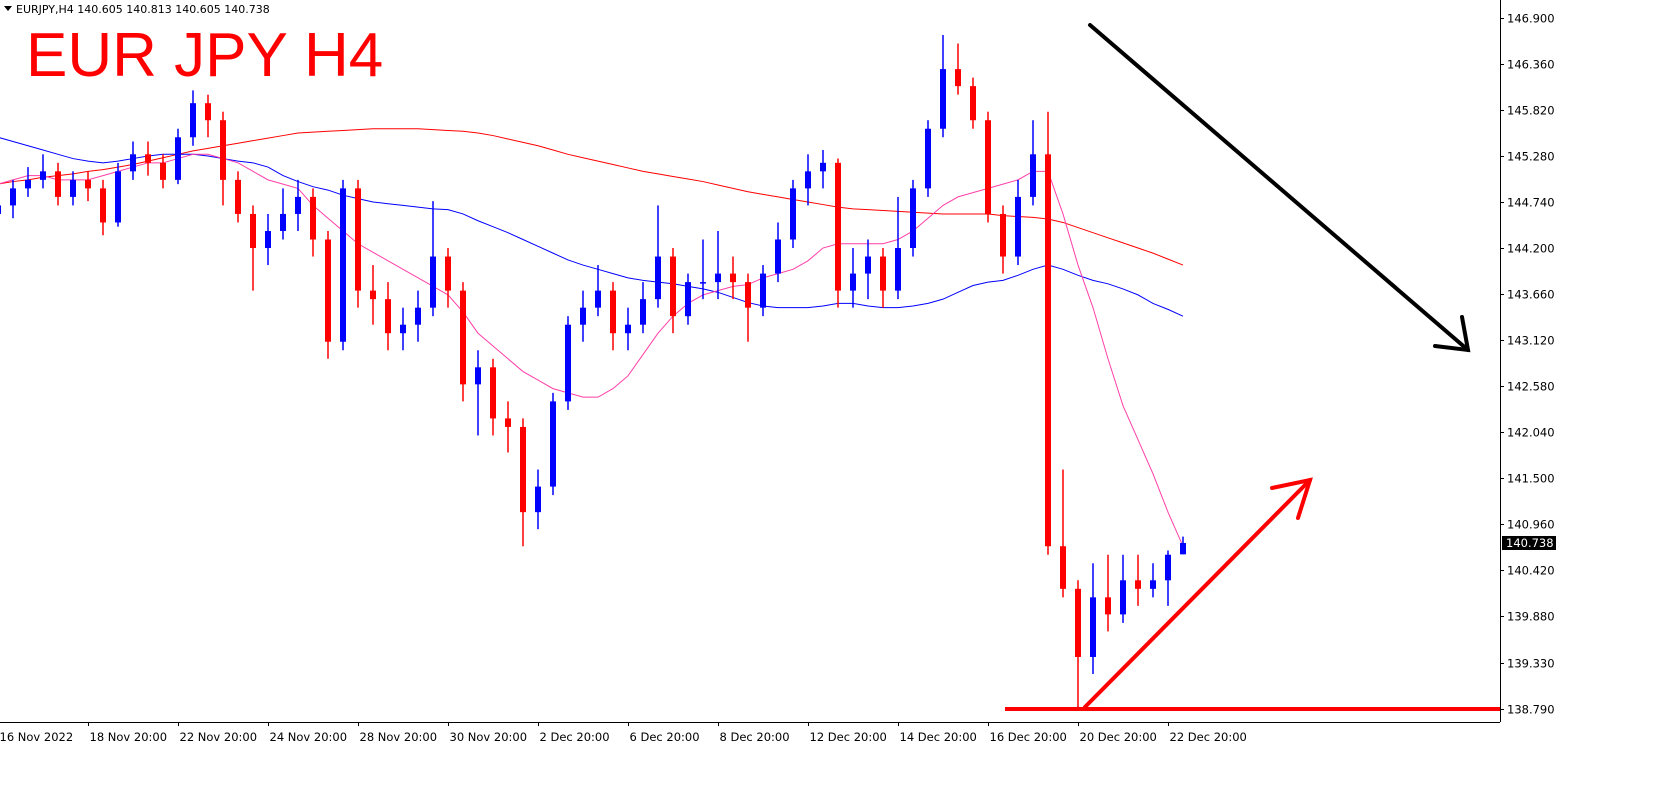 This screenshot has height=799, width=1673. I want to click on y-tick-label: 139.330, so click(1531, 664).